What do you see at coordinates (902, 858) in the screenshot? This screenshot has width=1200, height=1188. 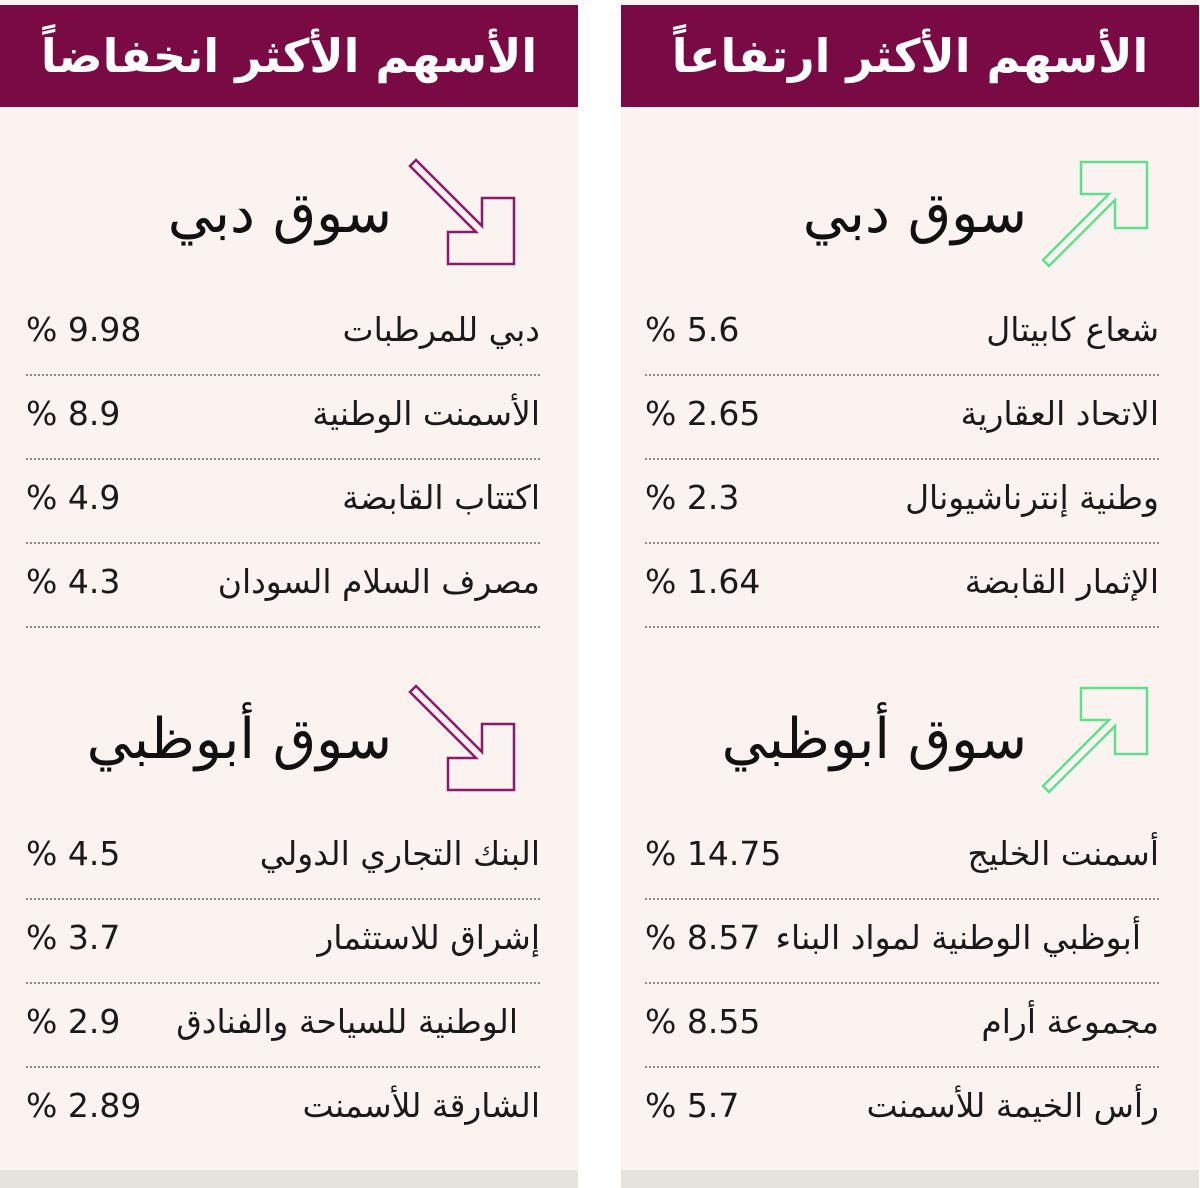 I see `stock-row: أسمنت الخليج % 14.75` at bounding box center [902, 858].